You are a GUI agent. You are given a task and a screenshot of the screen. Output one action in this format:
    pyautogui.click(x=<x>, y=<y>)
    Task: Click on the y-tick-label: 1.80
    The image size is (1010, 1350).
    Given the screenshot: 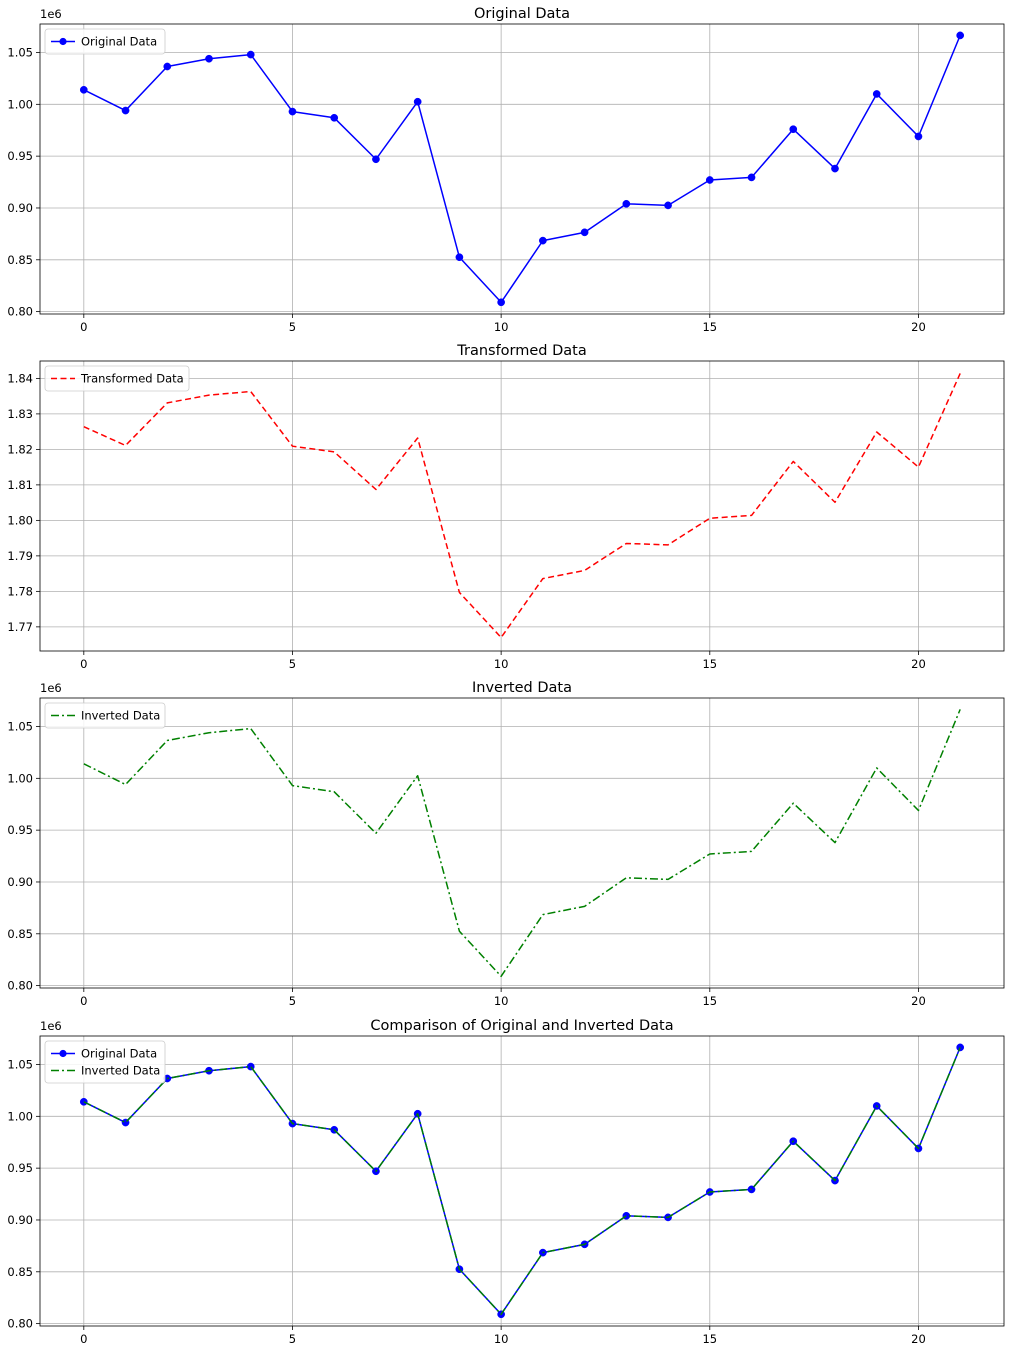 What is the action you would take?
    pyautogui.click(x=20, y=520)
    